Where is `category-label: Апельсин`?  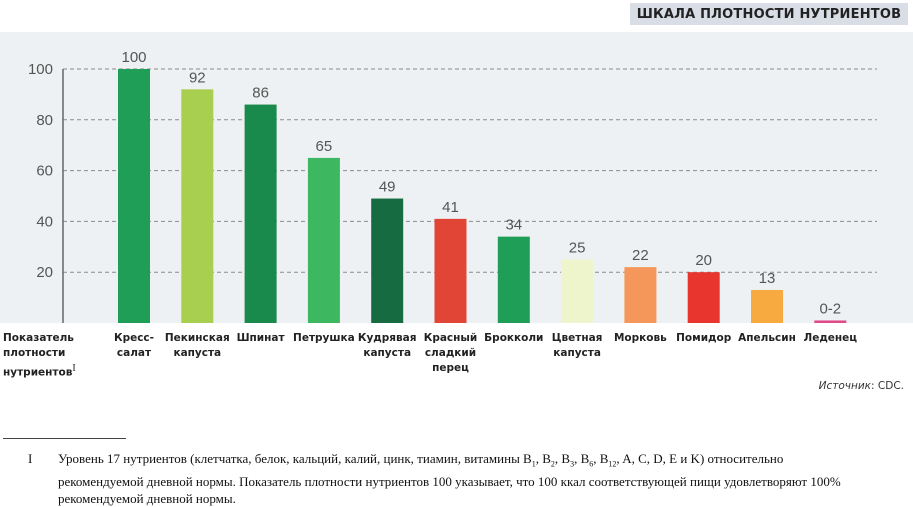 category-label: Апельсин is located at coordinates (767, 338).